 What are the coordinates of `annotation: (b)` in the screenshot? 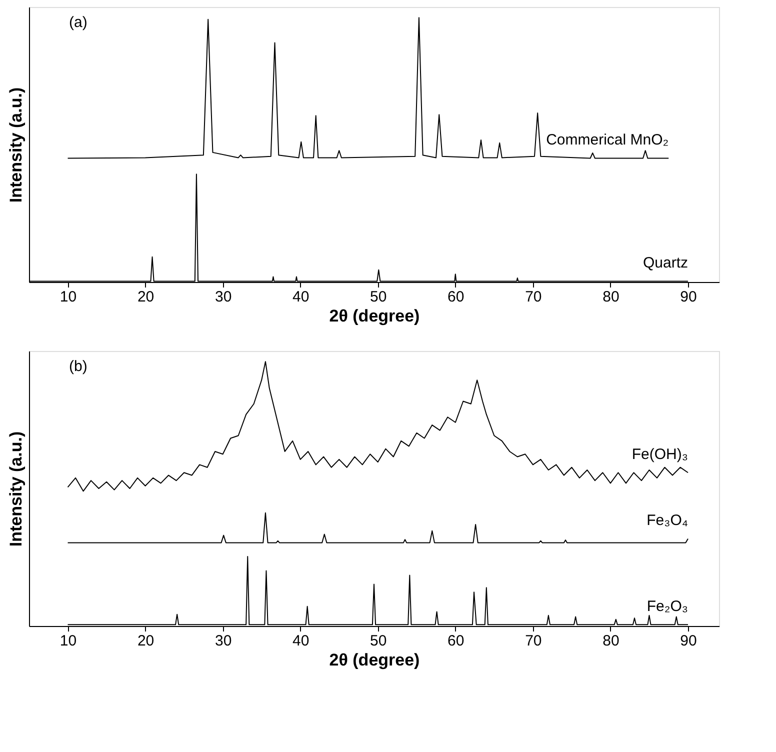 It's located at (78, 366).